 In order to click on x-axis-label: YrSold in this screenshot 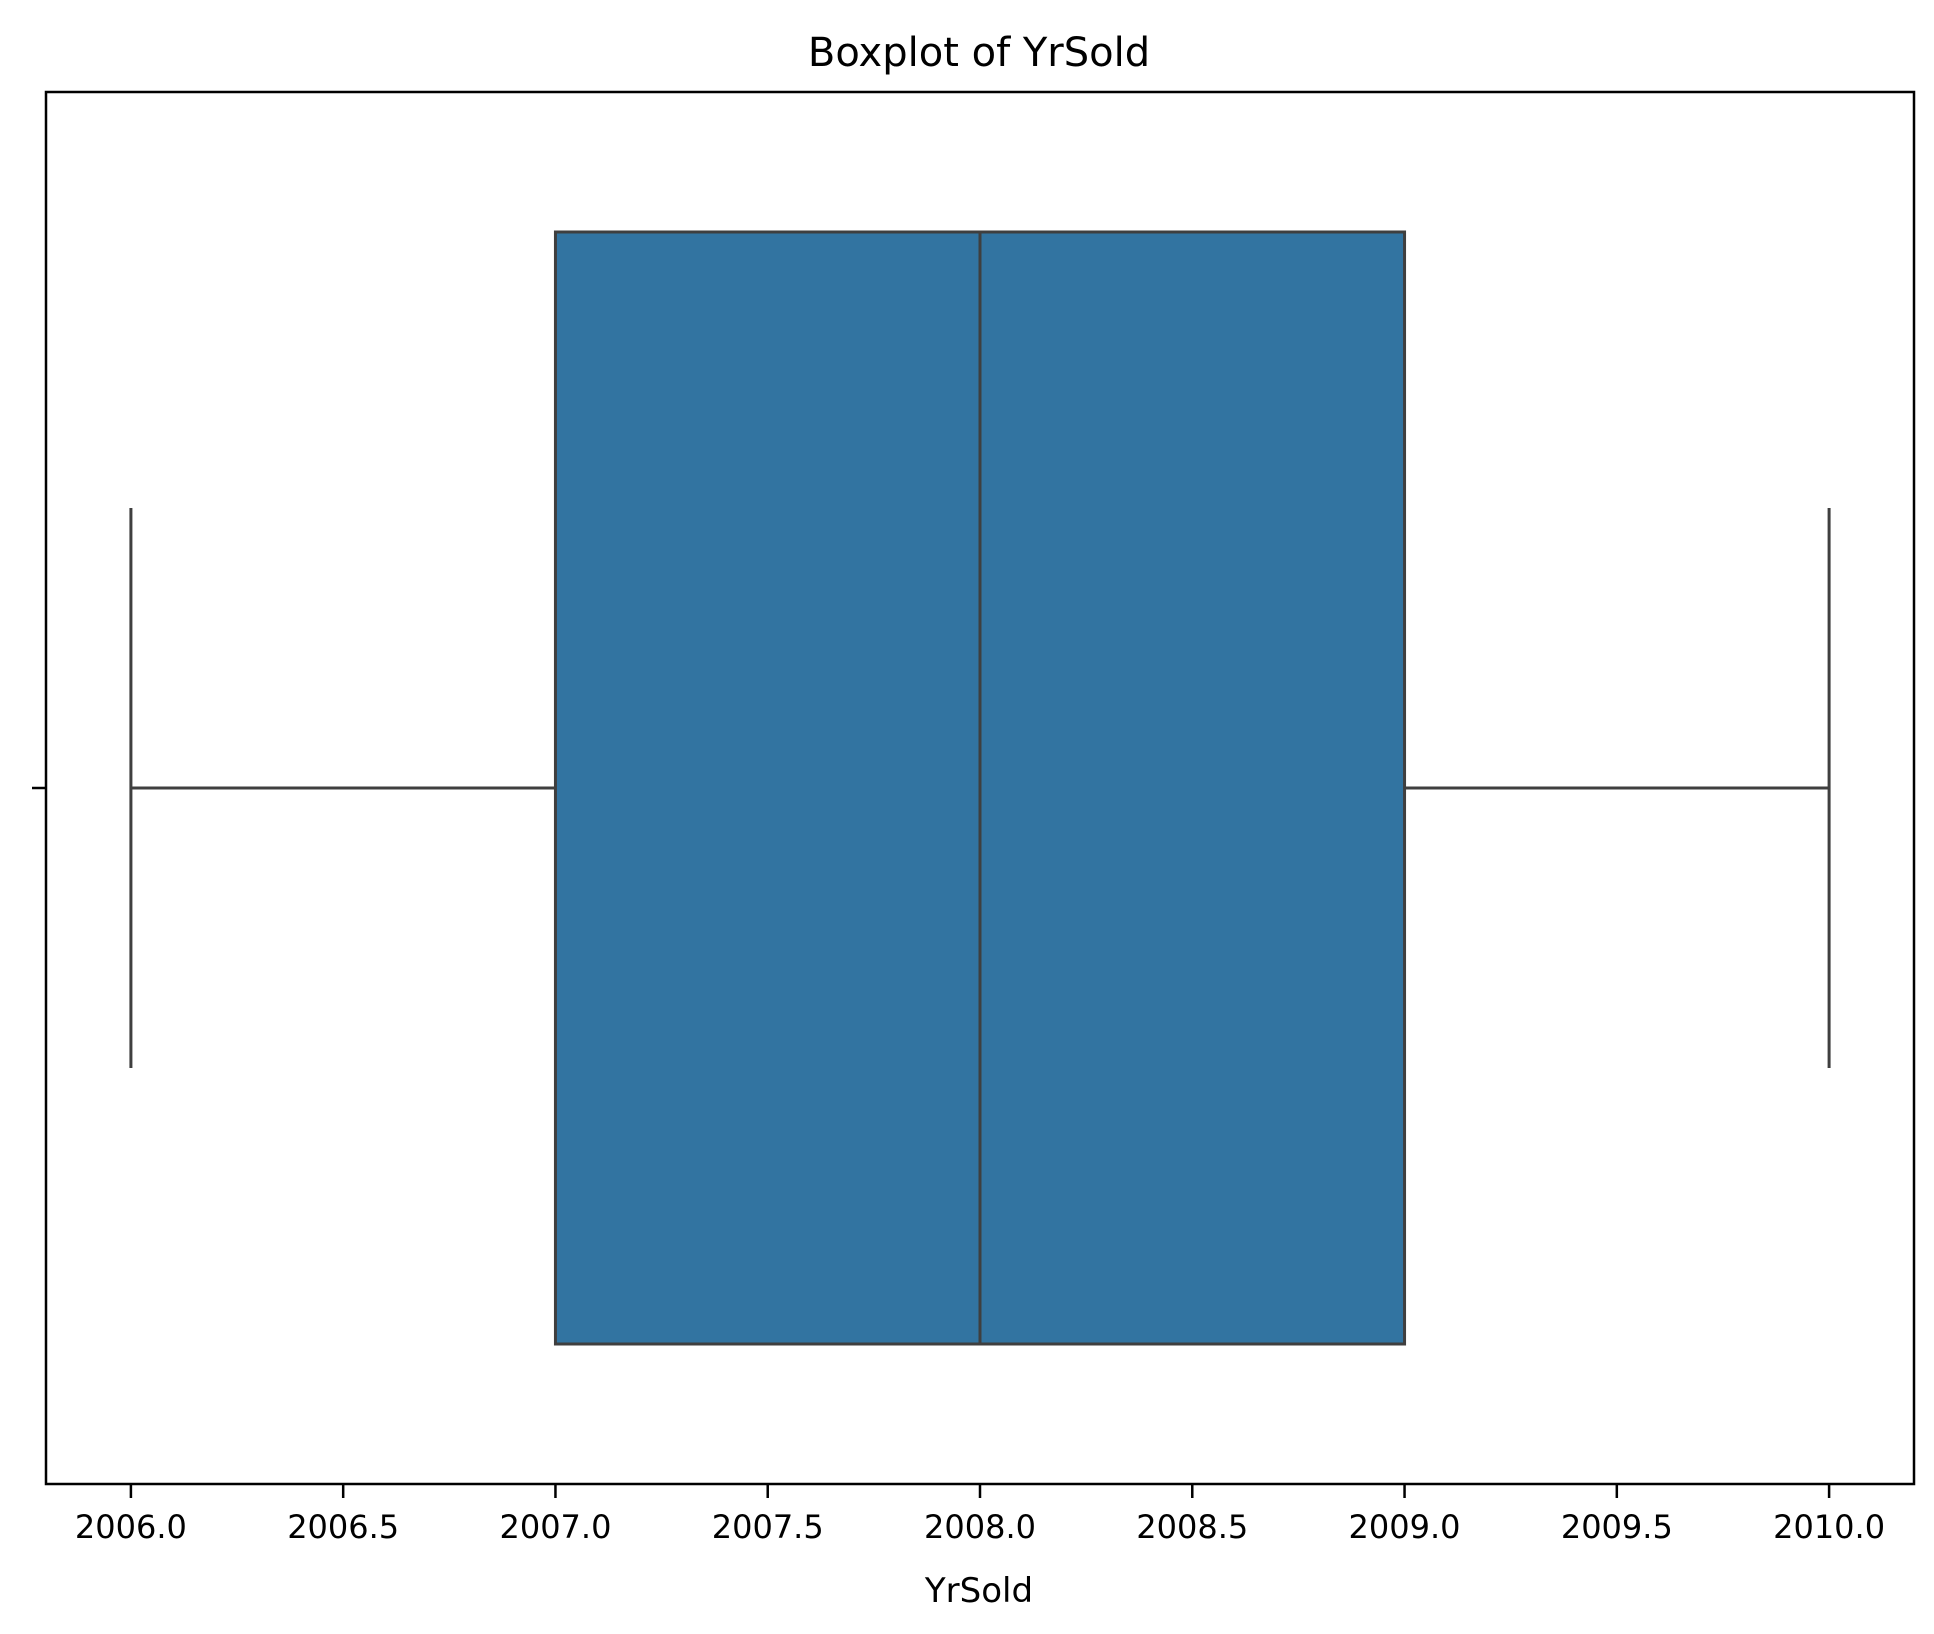, I will do `click(978, 1591)`.